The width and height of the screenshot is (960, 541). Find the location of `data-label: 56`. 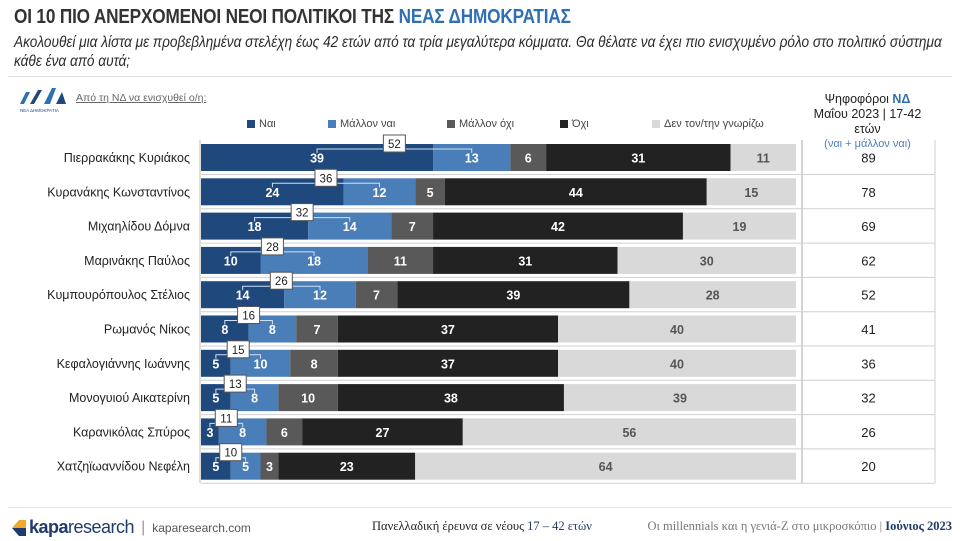

data-label: 56 is located at coordinates (629, 433).